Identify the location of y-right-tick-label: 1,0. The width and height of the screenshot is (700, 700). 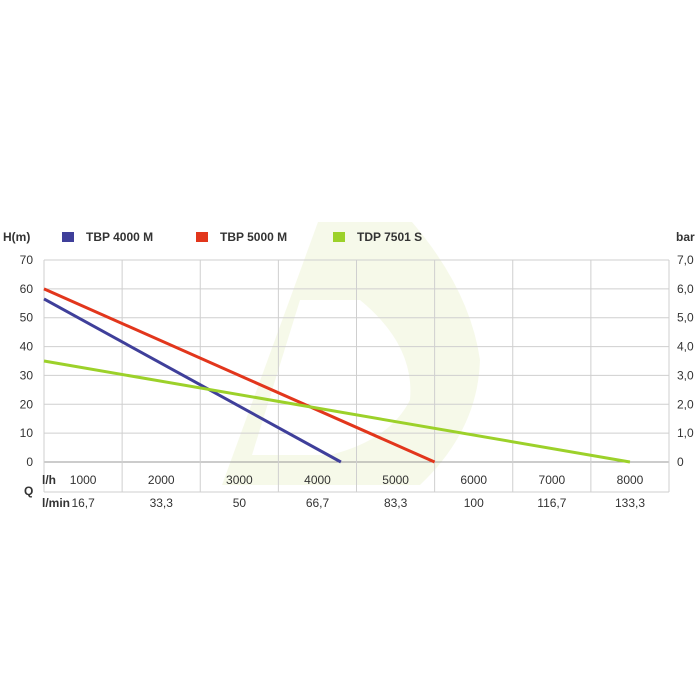
(685, 433).